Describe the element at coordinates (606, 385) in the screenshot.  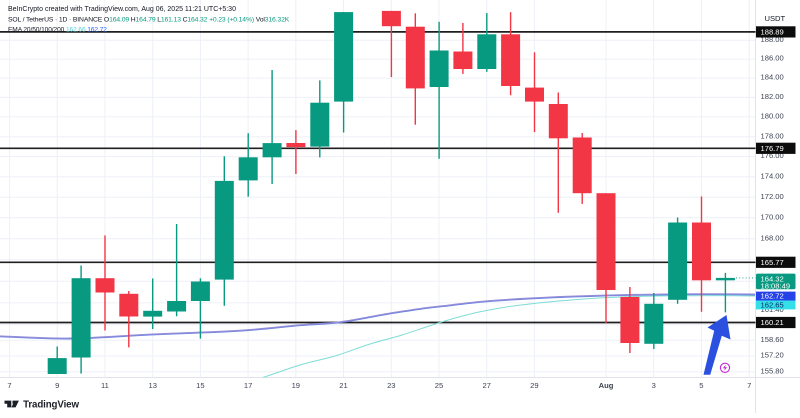
I see `svg-text: Aug` at that location.